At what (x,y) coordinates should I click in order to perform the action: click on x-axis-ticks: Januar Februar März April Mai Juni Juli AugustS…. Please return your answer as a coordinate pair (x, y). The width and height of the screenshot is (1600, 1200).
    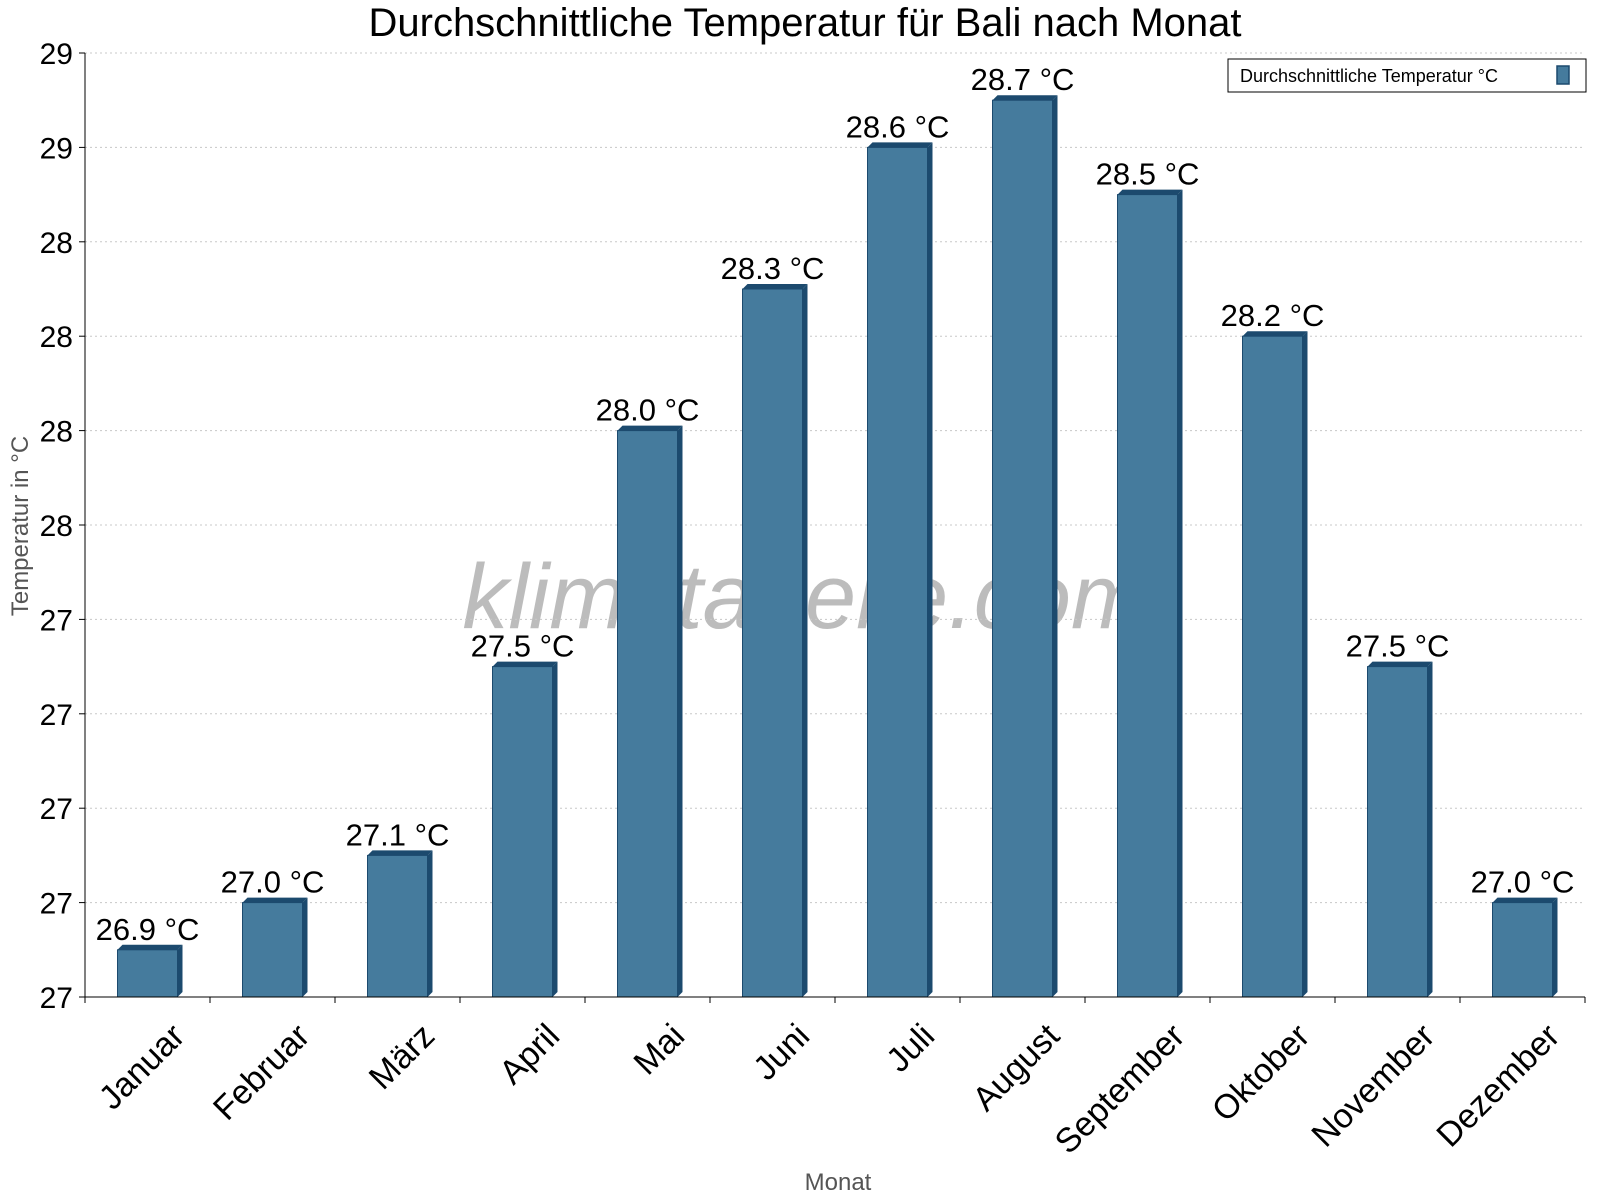
    Looking at the image, I should click on (835, 1079).